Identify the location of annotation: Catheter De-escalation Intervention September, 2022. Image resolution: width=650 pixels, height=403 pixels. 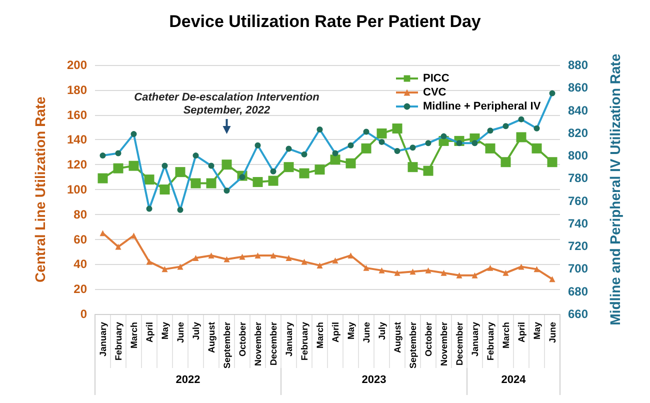
(227, 104).